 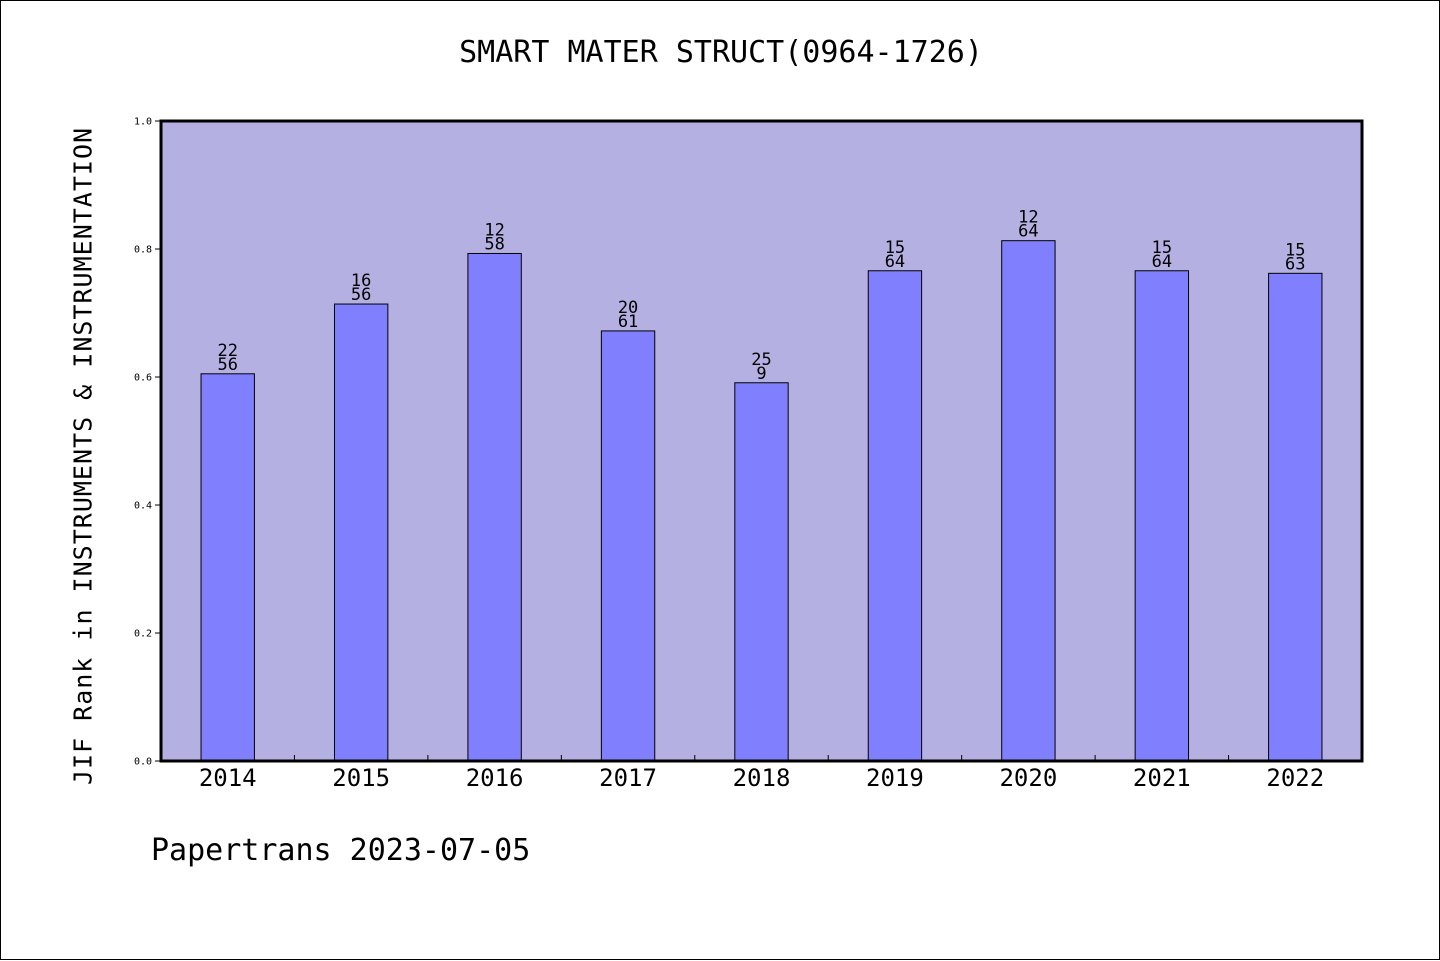 I want to click on x-tick-label: 2017, so click(x=628, y=778).